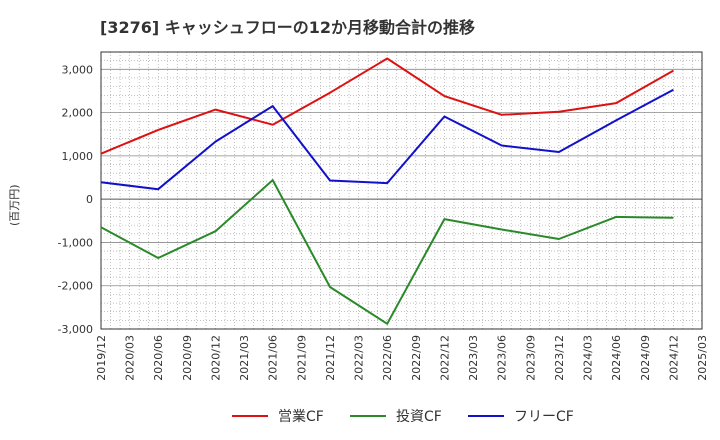  I want to click on x-tick-label: 2023/12, so click(559, 358).